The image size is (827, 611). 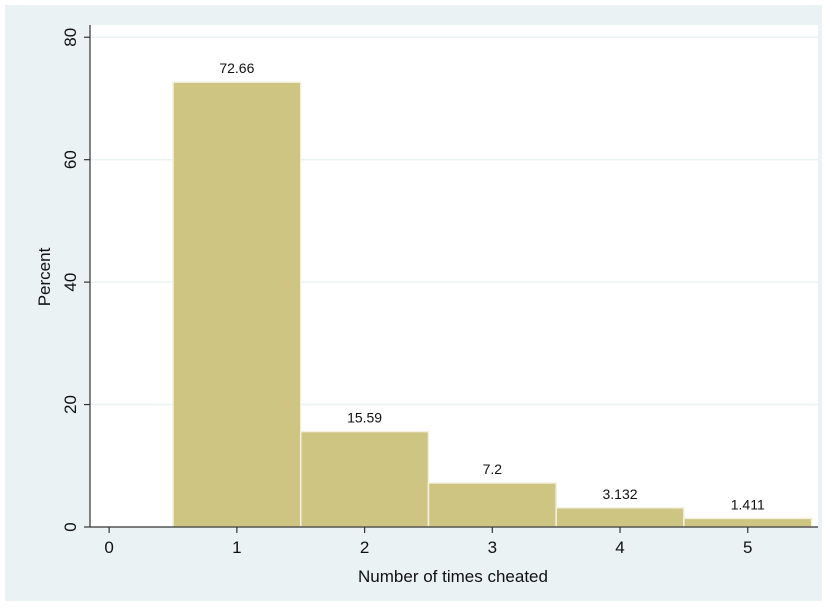 I want to click on bar-value-label: 1.411, so click(x=748, y=504).